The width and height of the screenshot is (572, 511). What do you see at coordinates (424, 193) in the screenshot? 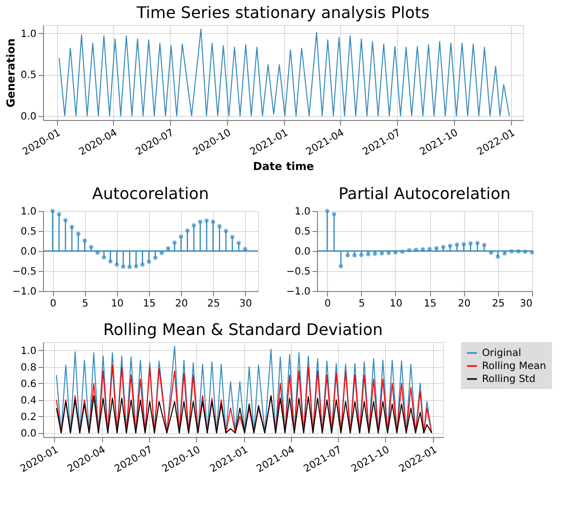
I see `chart-title: Partial Autocorelation` at bounding box center [424, 193].